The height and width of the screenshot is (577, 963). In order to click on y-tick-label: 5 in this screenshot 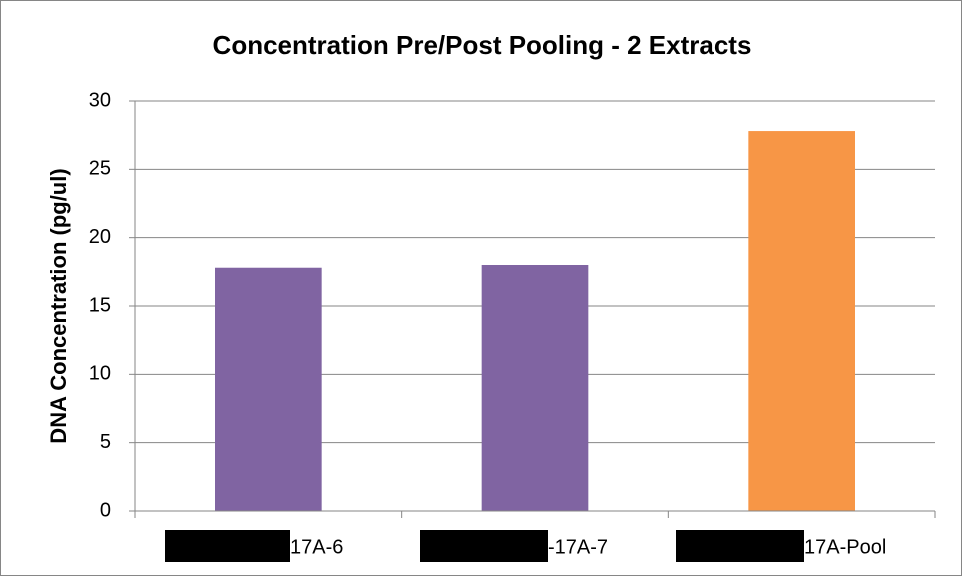, I will do `click(105, 442)`.